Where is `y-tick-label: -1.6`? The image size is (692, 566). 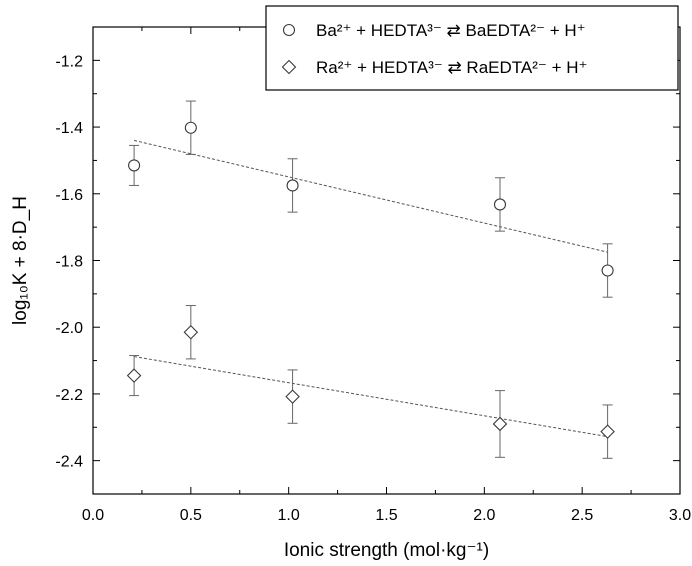 y-tick-label: -1.6 is located at coordinates (69, 195).